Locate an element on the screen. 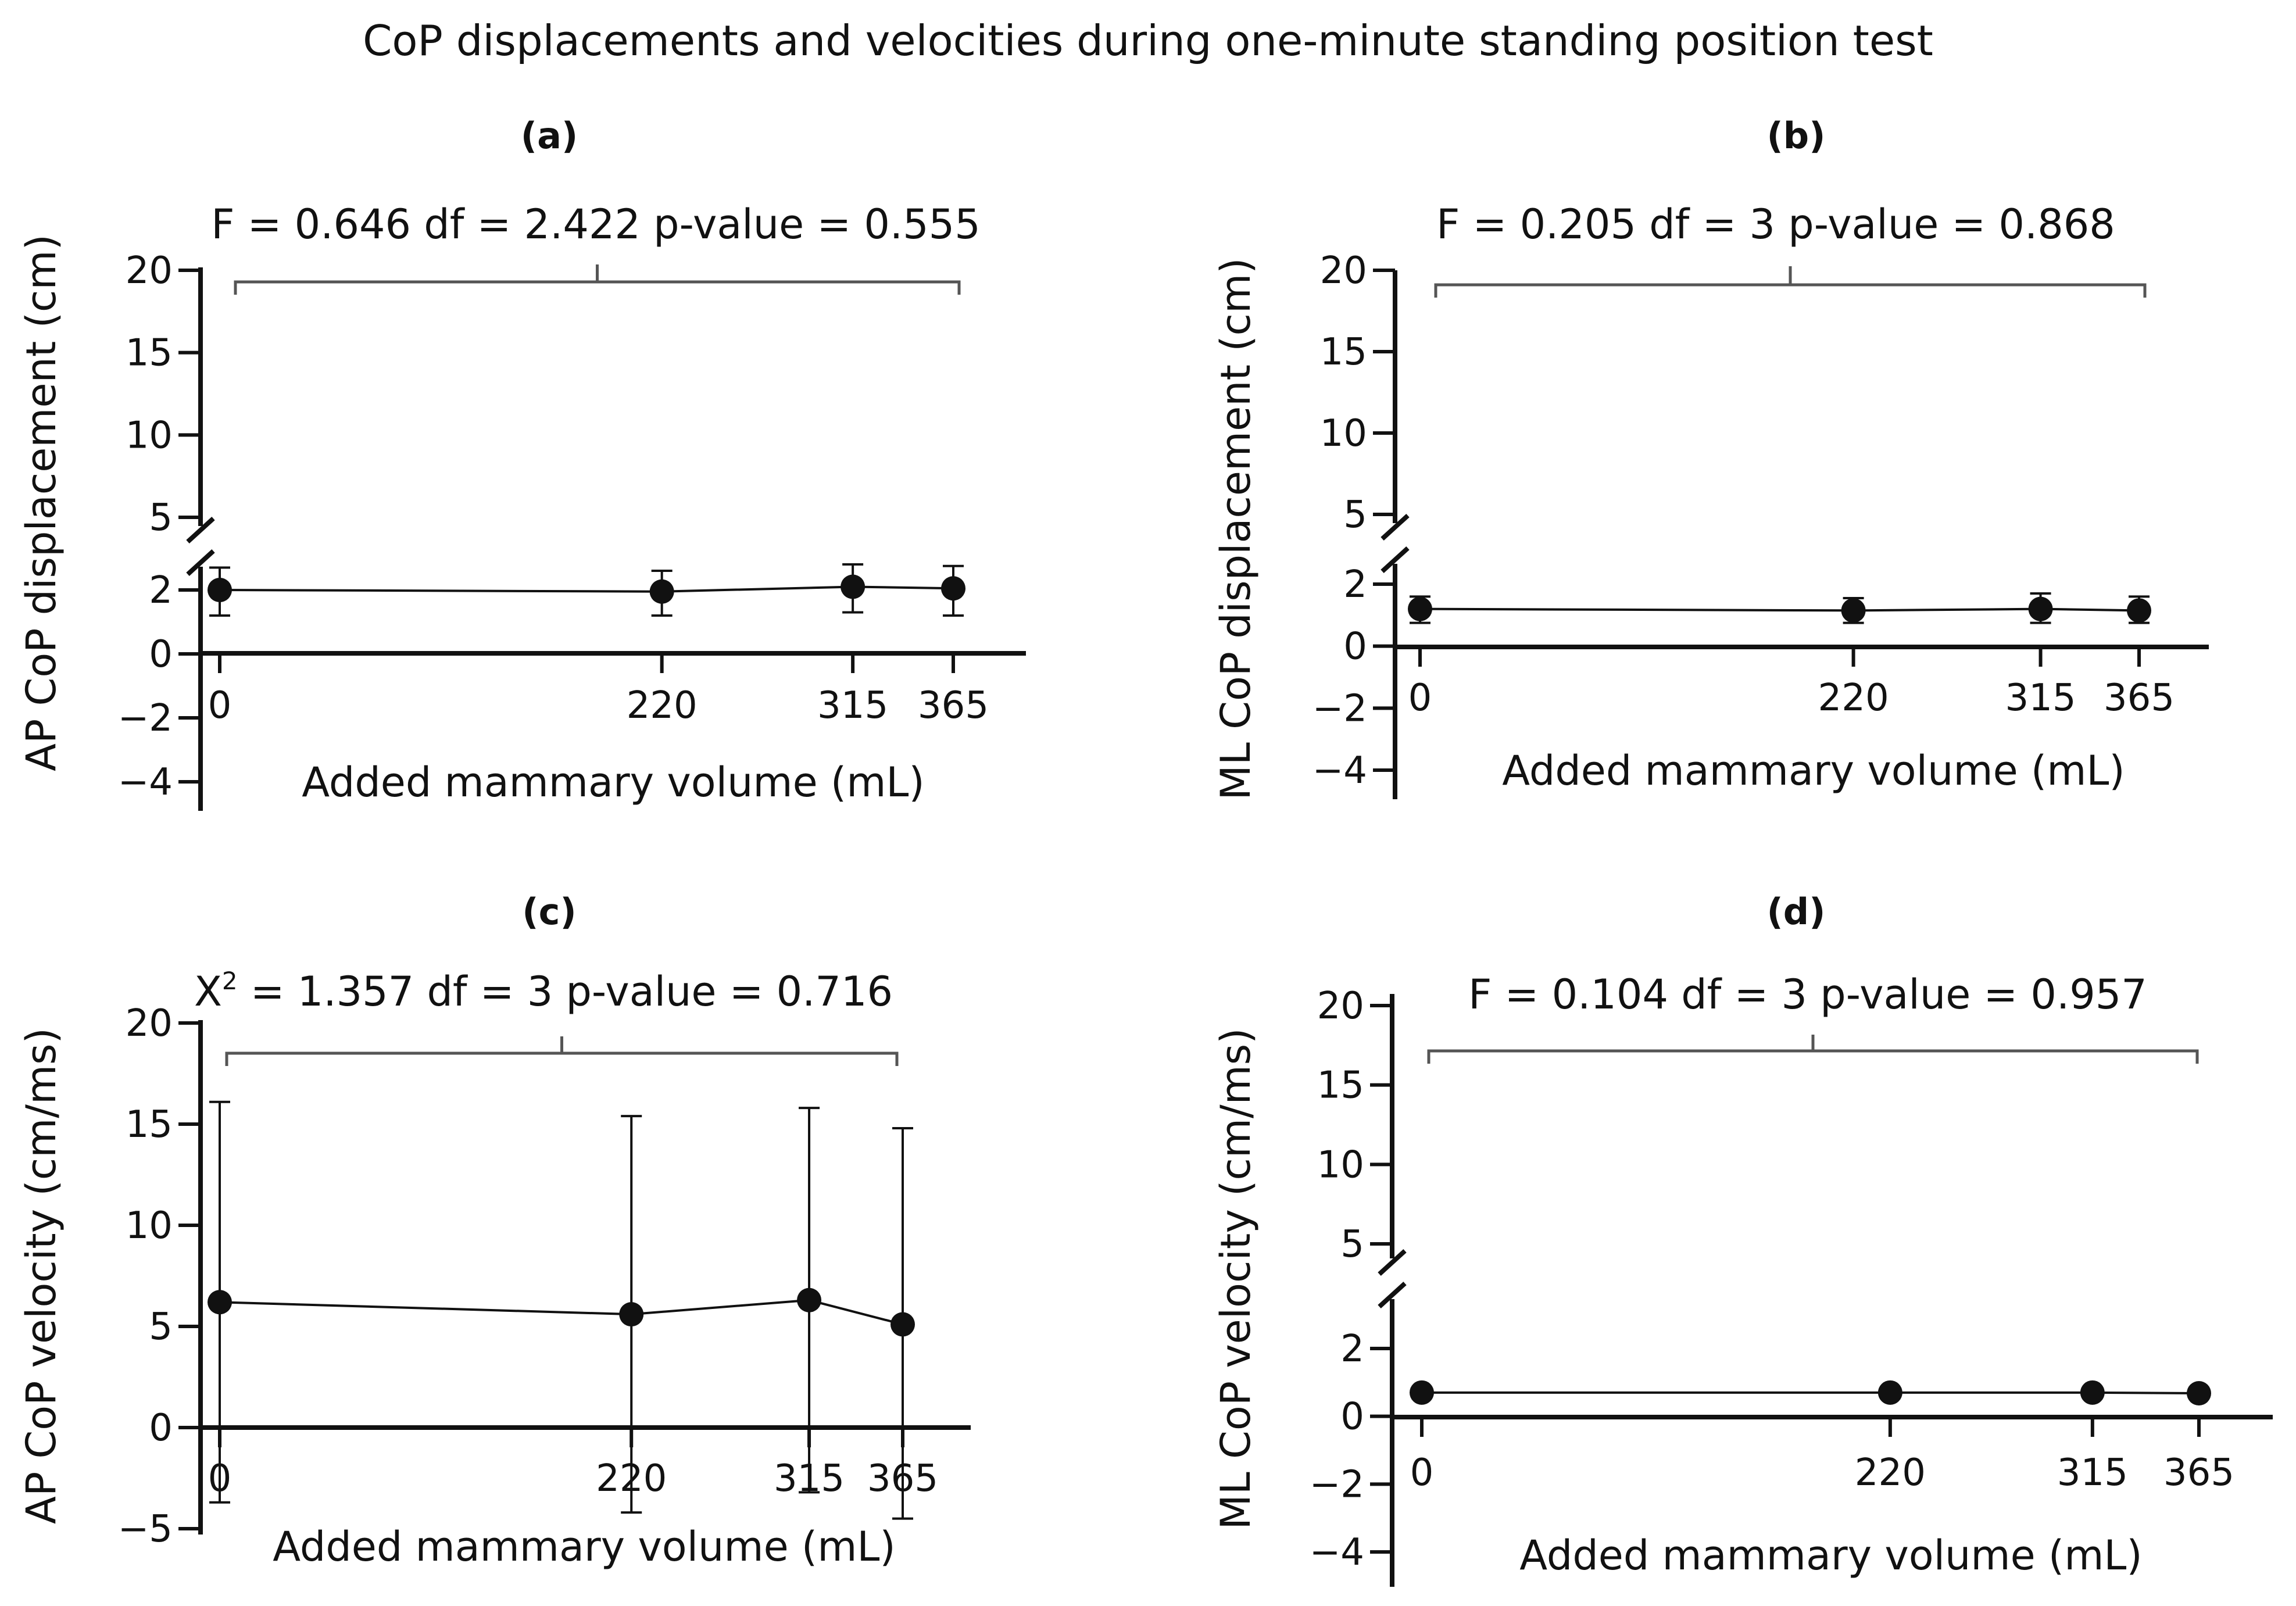  y-axis-label: ML CoP displacement (cm) is located at coordinates (1236, 529).